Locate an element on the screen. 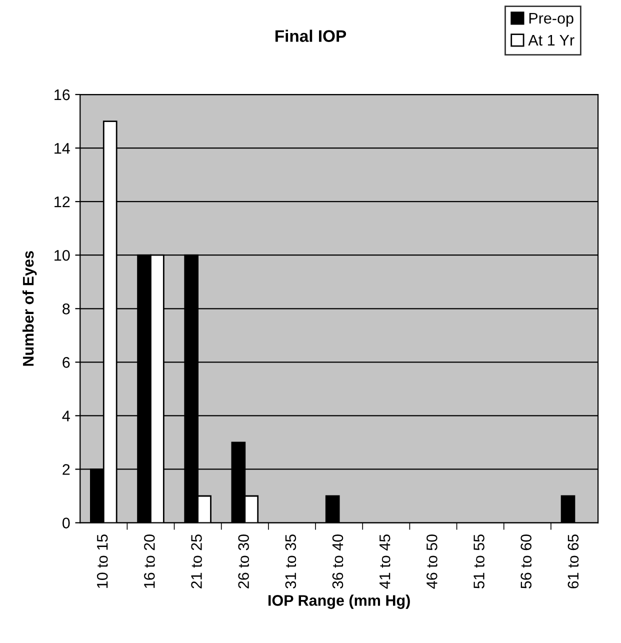 This screenshot has width=621, height=643. x-tick-label: 46 to 50 is located at coordinates (432, 561).